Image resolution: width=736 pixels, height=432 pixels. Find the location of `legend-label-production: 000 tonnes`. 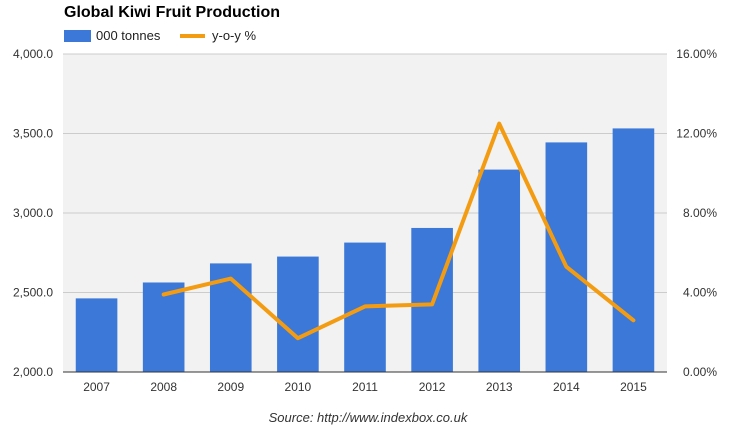

legend-label-production: 000 tonnes is located at coordinates (128, 35).